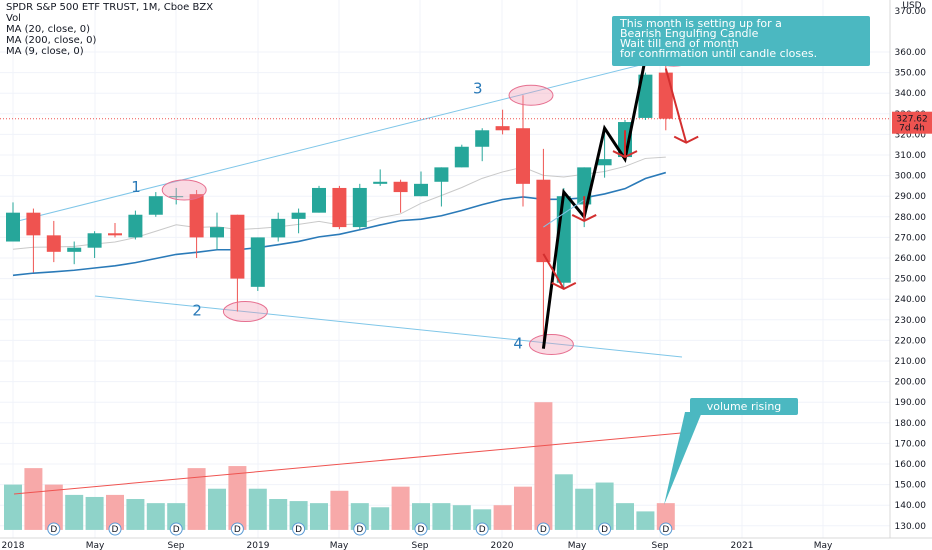 This screenshot has height=550, width=932. What do you see at coordinates (718, 53) in the screenshot?
I see `callout-top-line: for confirmation until candle closes.` at bounding box center [718, 53].